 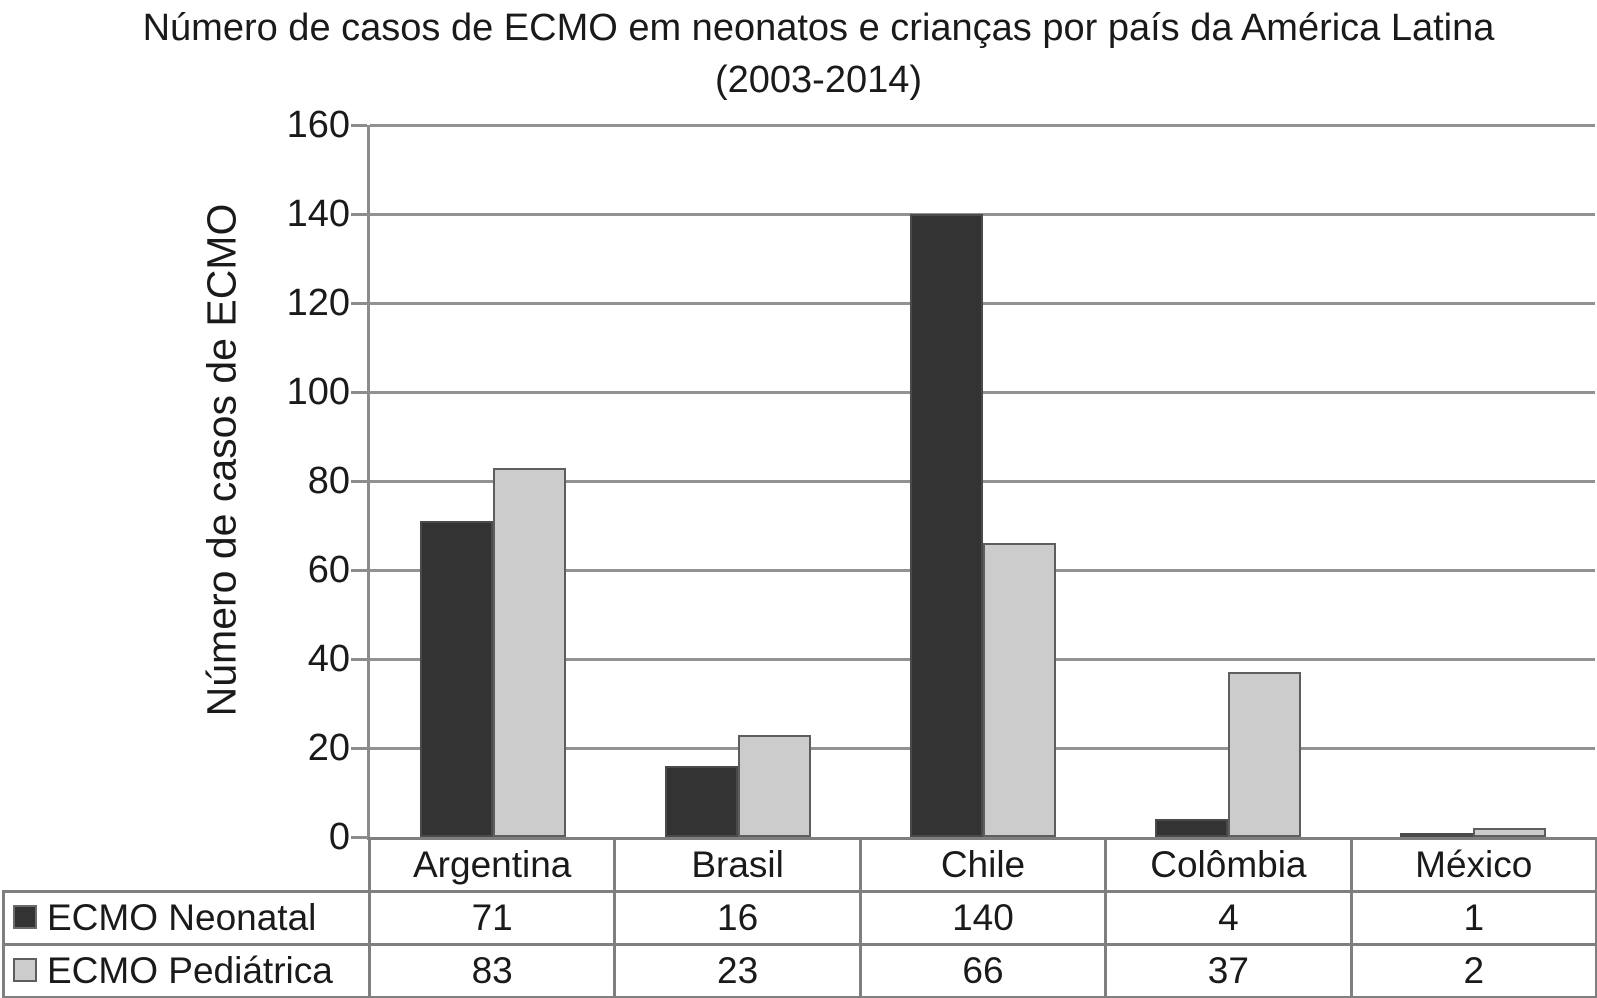 I want to click on value-cell-ecmo-neonatal-brasil: 16, so click(x=737, y=918).